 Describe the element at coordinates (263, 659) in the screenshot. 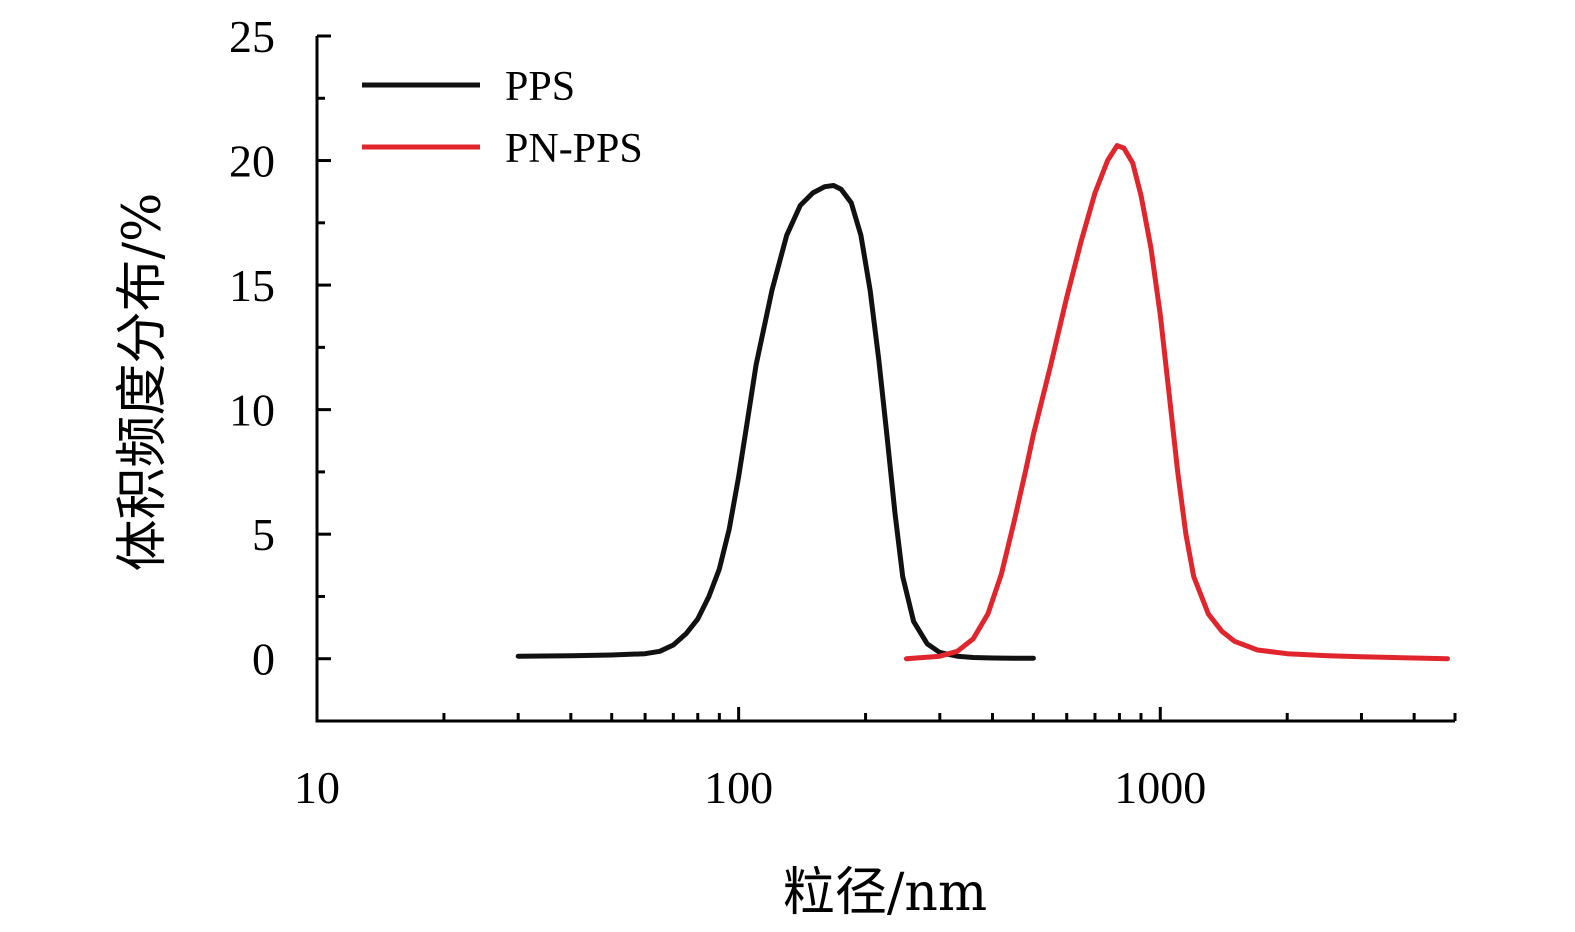

I see `y-tick-label: 0` at that location.